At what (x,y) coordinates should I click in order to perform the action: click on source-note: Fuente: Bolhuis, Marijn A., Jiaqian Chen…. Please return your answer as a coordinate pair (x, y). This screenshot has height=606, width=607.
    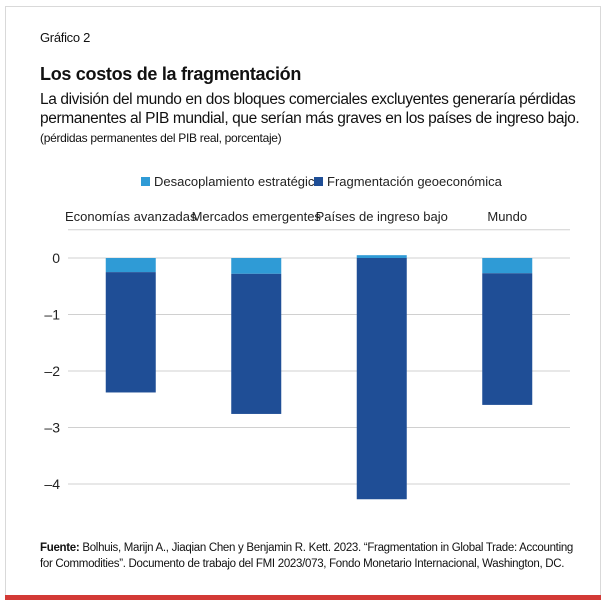
    Looking at the image, I should click on (310, 556).